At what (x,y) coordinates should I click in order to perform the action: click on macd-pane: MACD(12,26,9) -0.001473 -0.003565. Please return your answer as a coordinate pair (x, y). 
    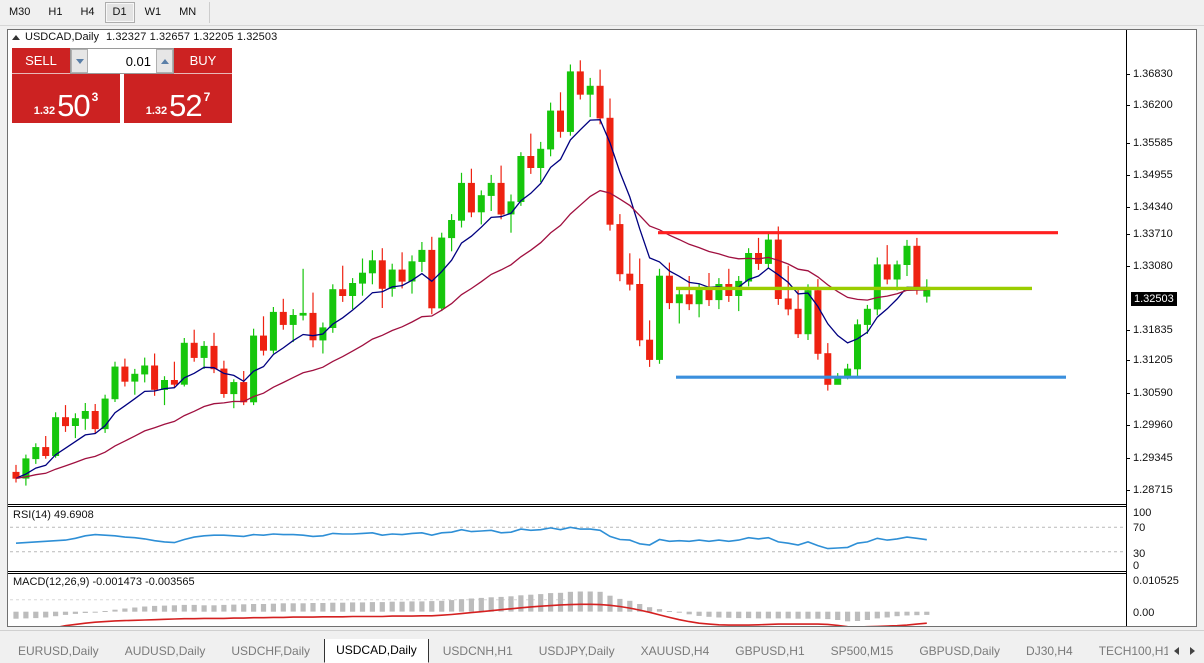
    Looking at the image, I should click on (567, 599).